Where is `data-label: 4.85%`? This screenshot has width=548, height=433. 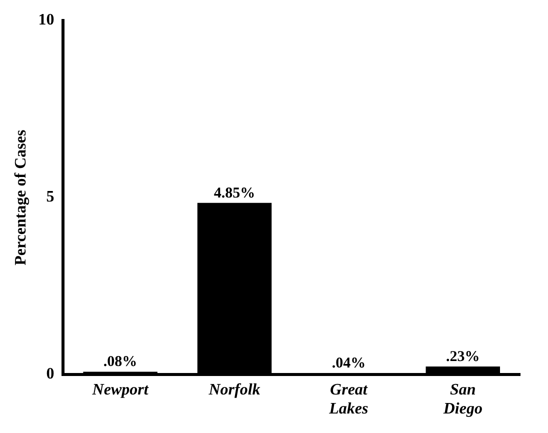
data-label: 4.85% is located at coordinates (235, 193).